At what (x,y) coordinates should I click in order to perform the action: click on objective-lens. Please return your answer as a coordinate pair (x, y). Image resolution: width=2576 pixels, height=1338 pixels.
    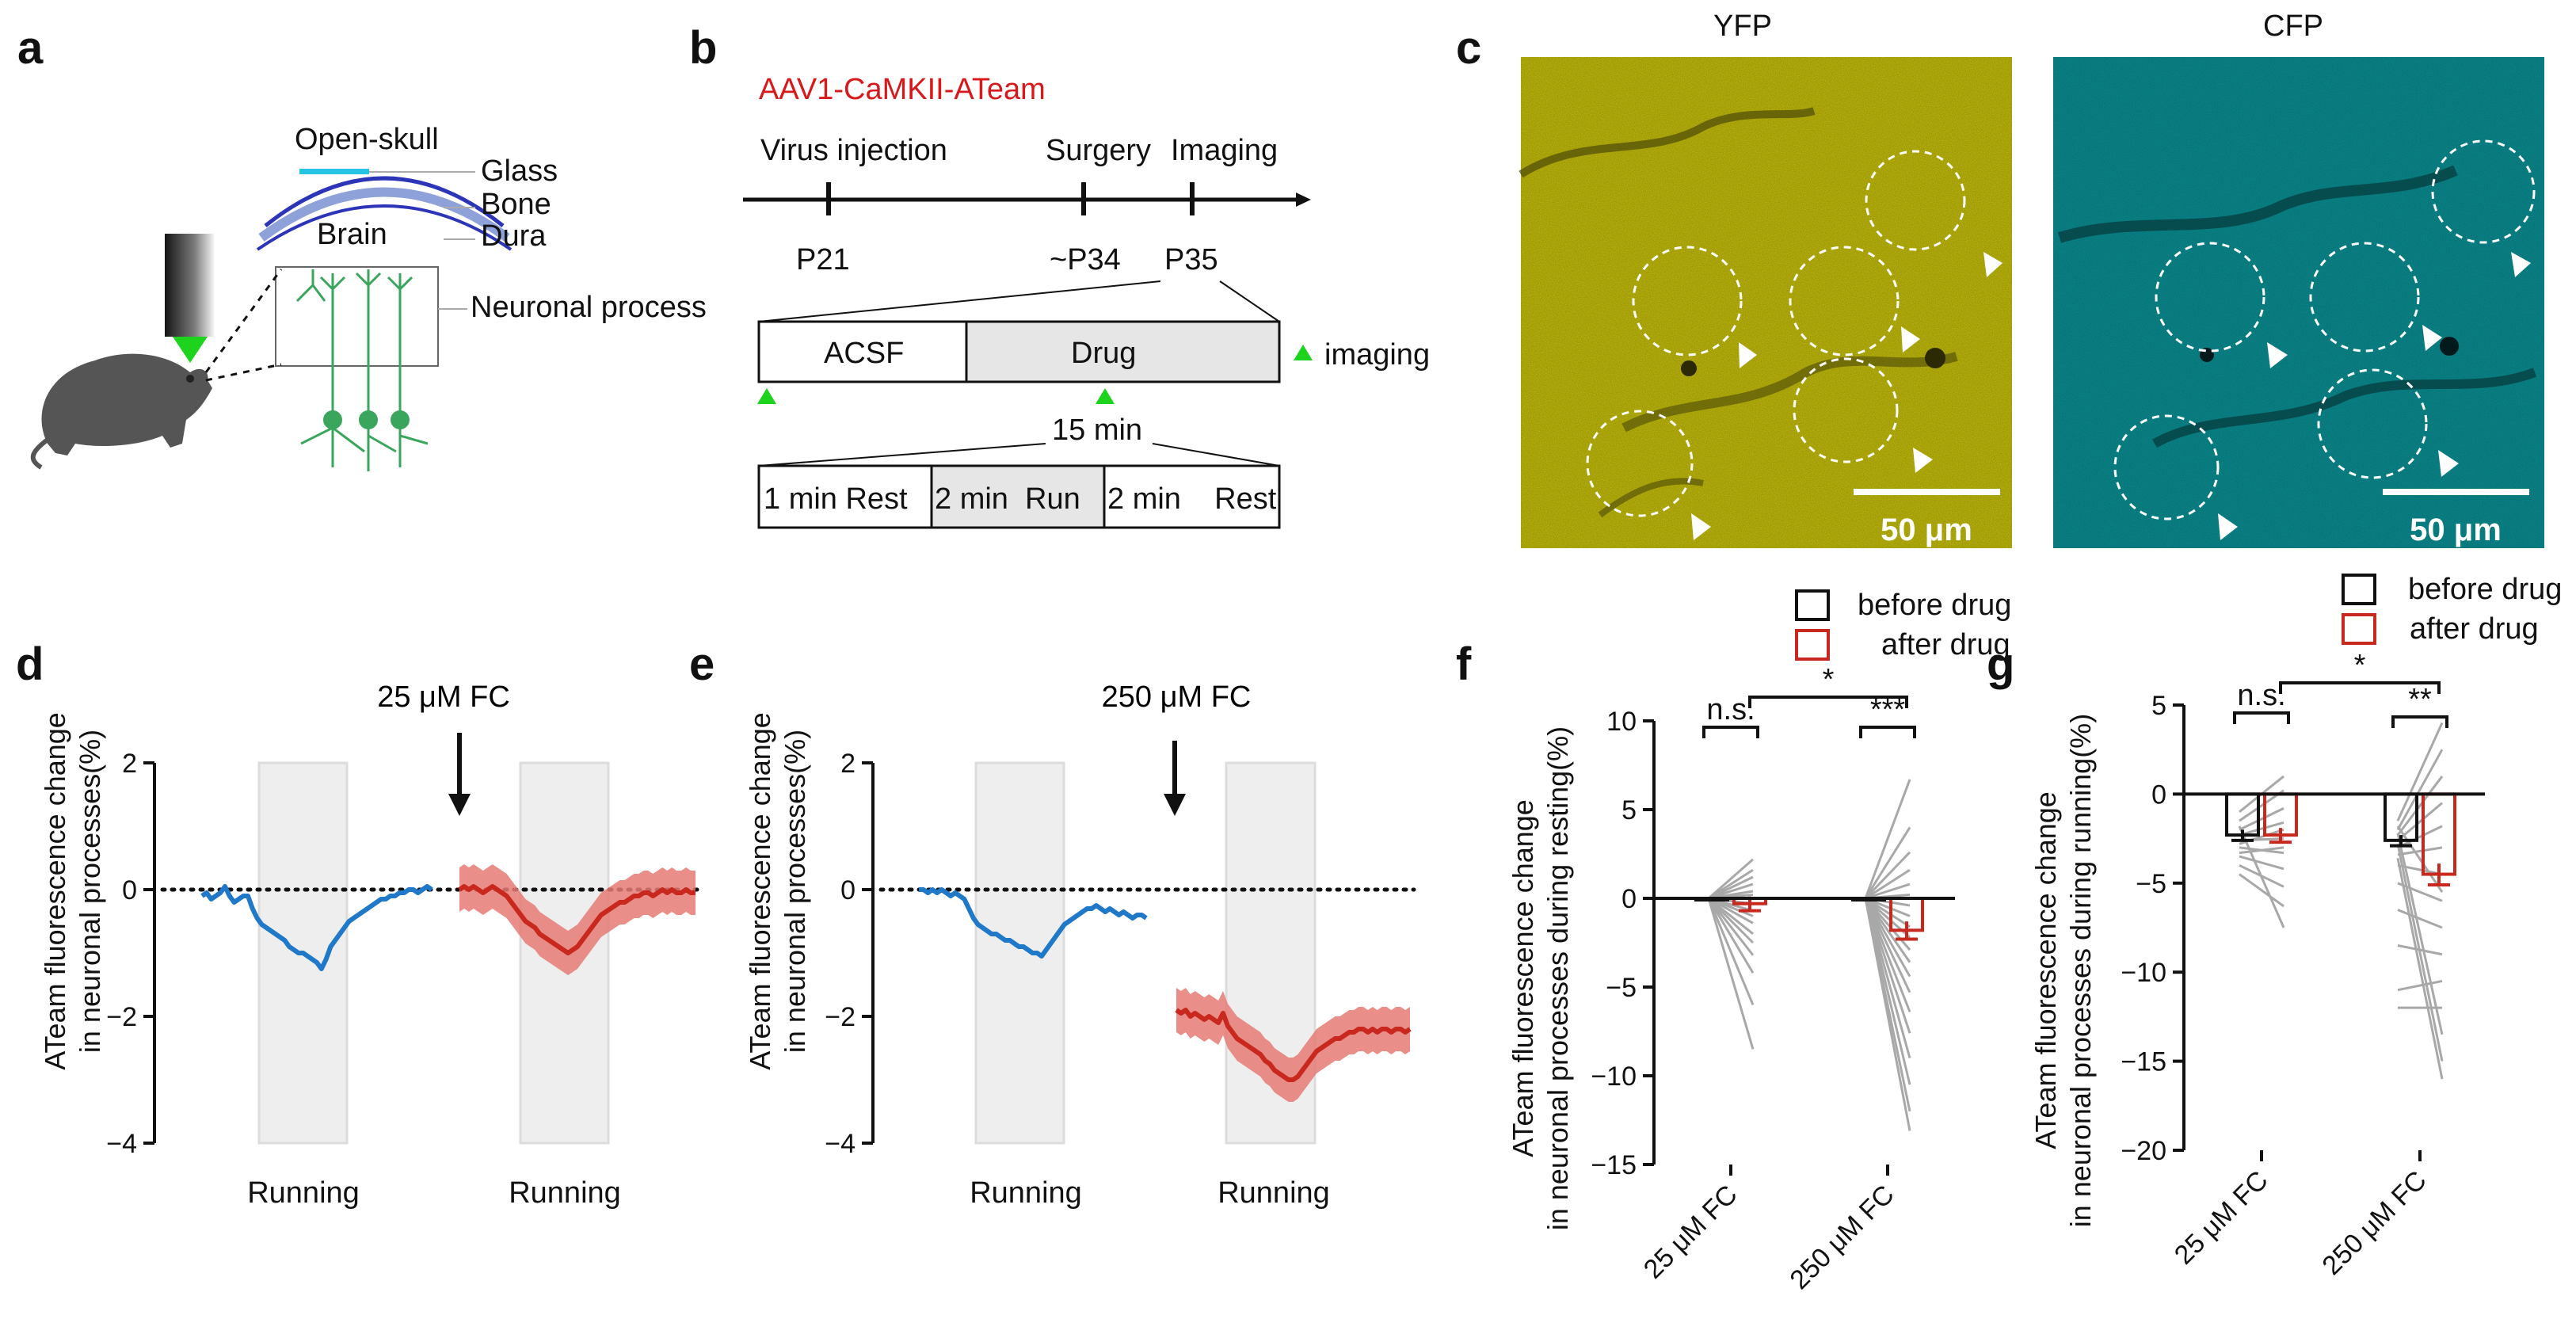
    Looking at the image, I should click on (189, 286).